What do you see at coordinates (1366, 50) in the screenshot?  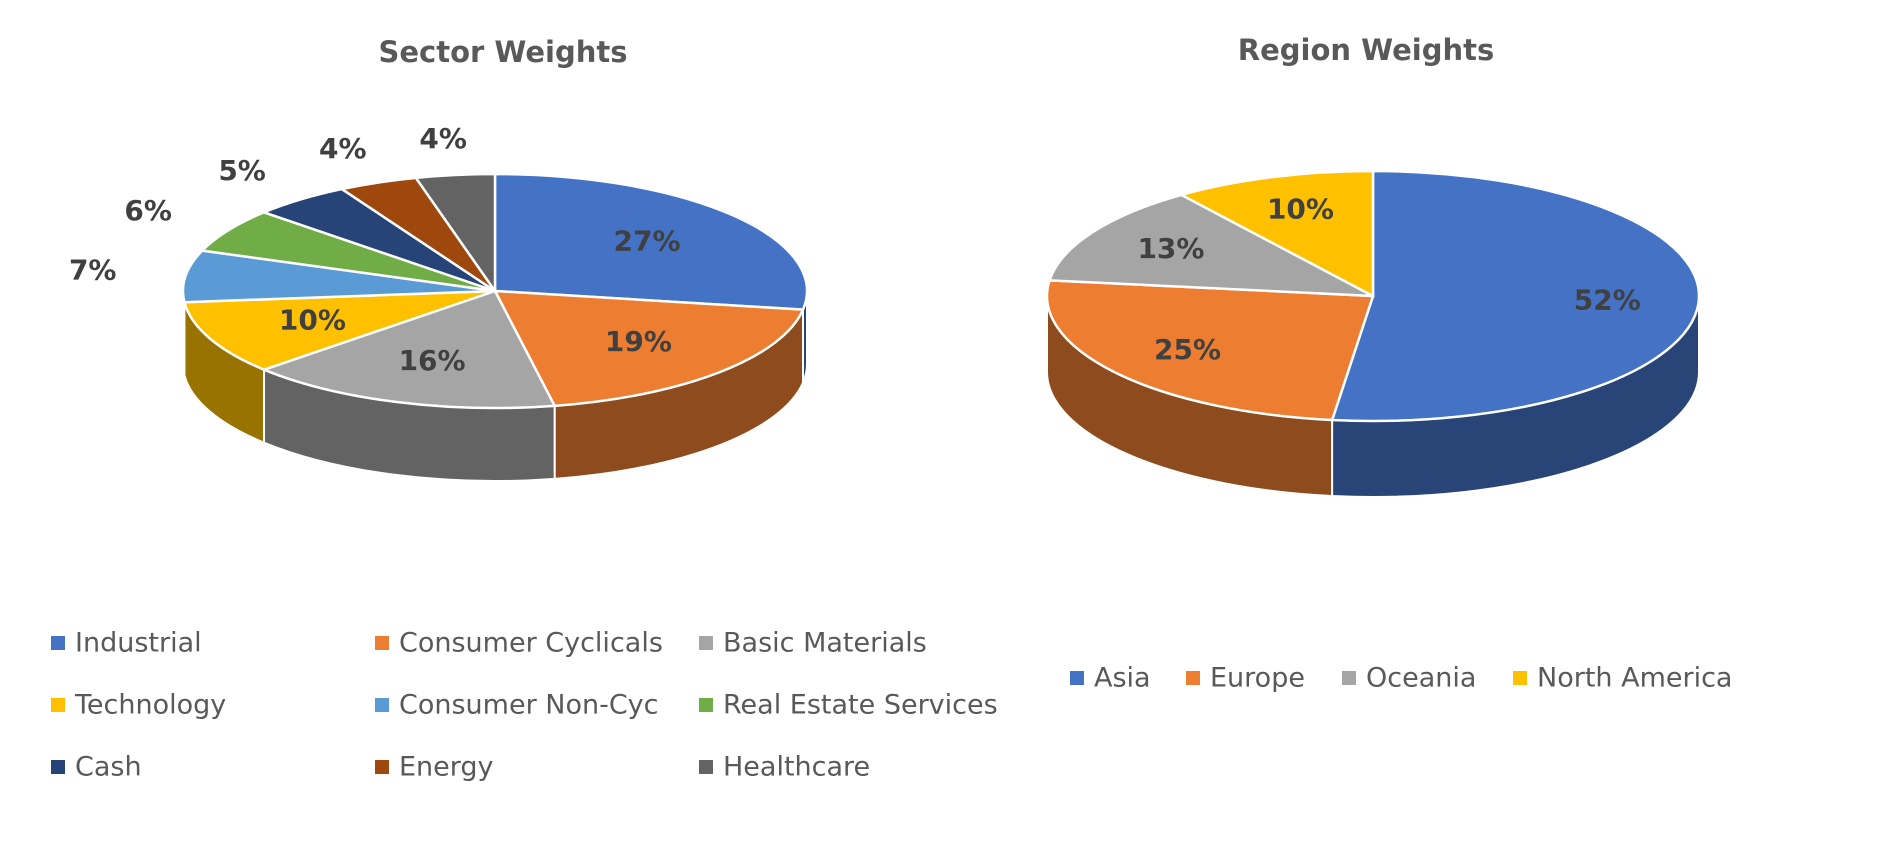 I see `region-chart-title: Region Weights` at bounding box center [1366, 50].